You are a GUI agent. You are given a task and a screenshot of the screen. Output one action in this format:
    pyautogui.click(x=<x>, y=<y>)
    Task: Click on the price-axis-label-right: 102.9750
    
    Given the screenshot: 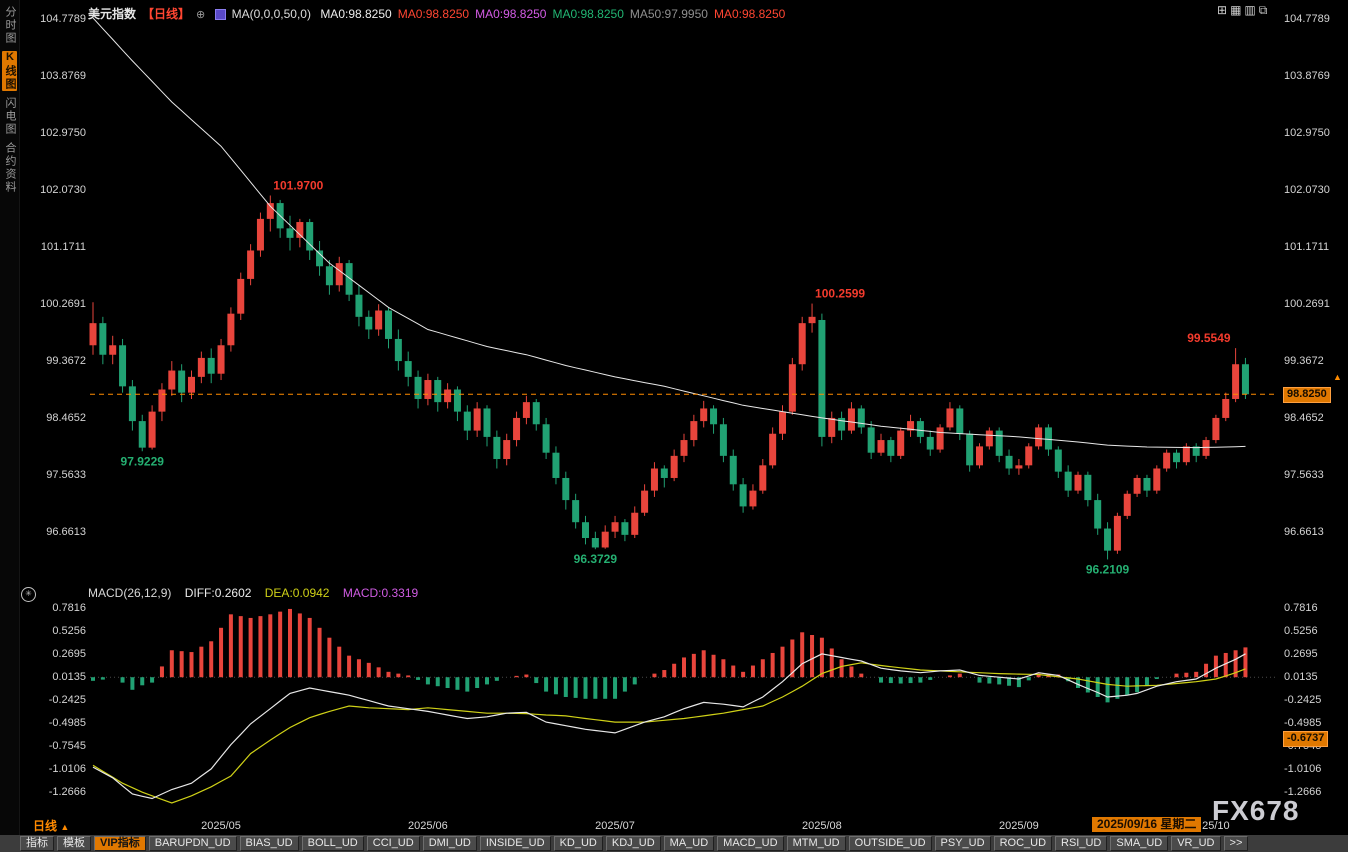 What is the action you would take?
    pyautogui.click(x=1307, y=133)
    